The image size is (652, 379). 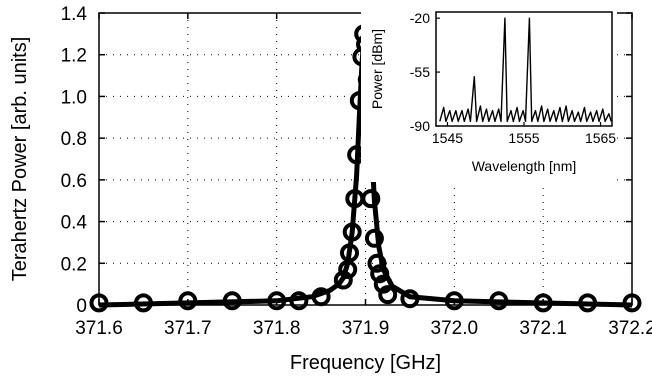 I want to click on x-tick-label: 372.2, so click(x=630, y=328).